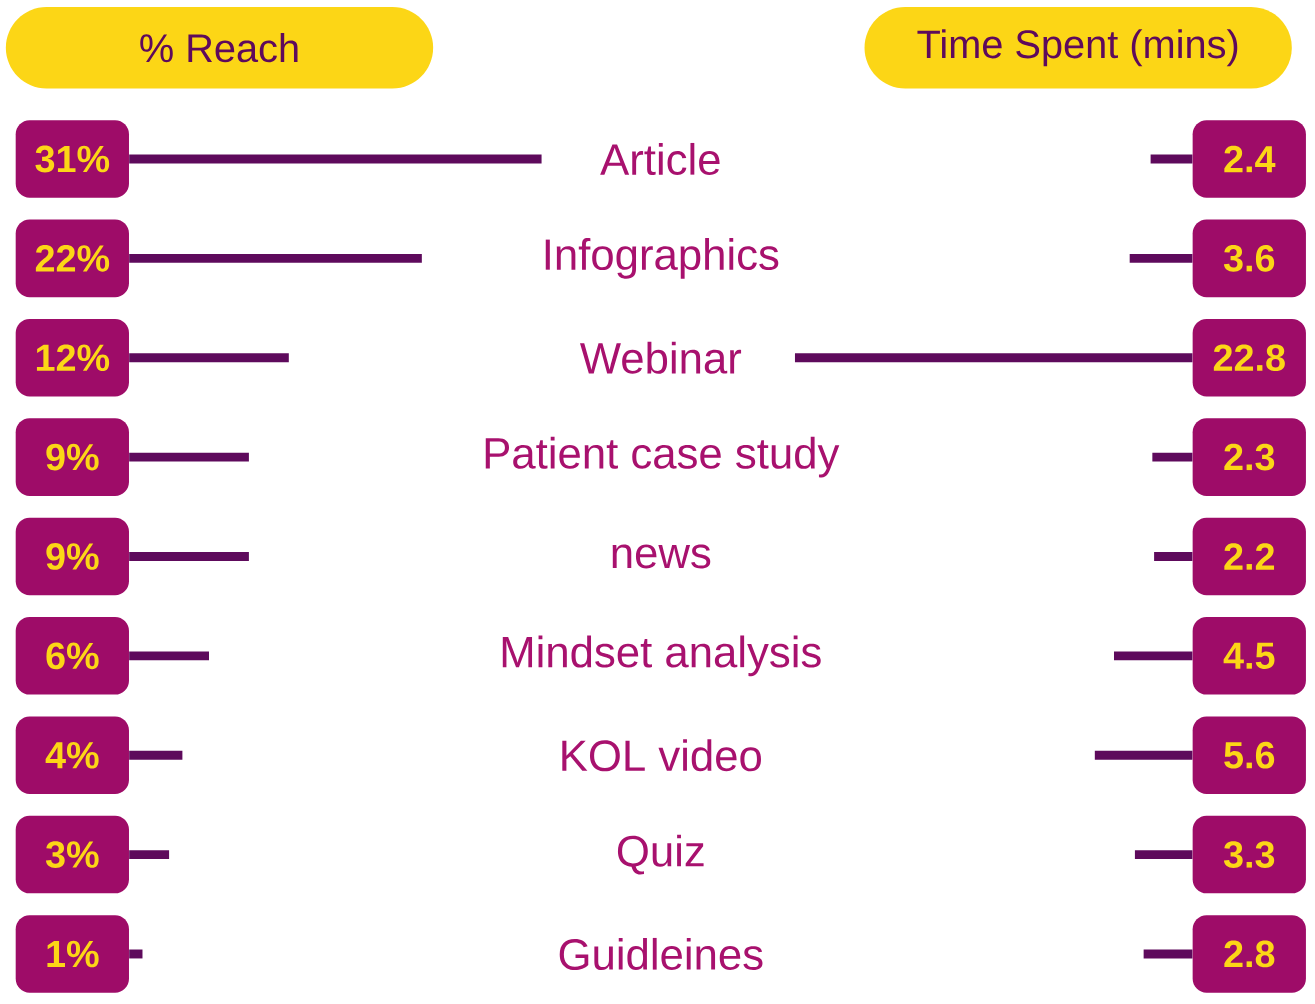 The height and width of the screenshot is (1004, 1315). What do you see at coordinates (72, 258) in the screenshot?
I see `data-label: 22%` at bounding box center [72, 258].